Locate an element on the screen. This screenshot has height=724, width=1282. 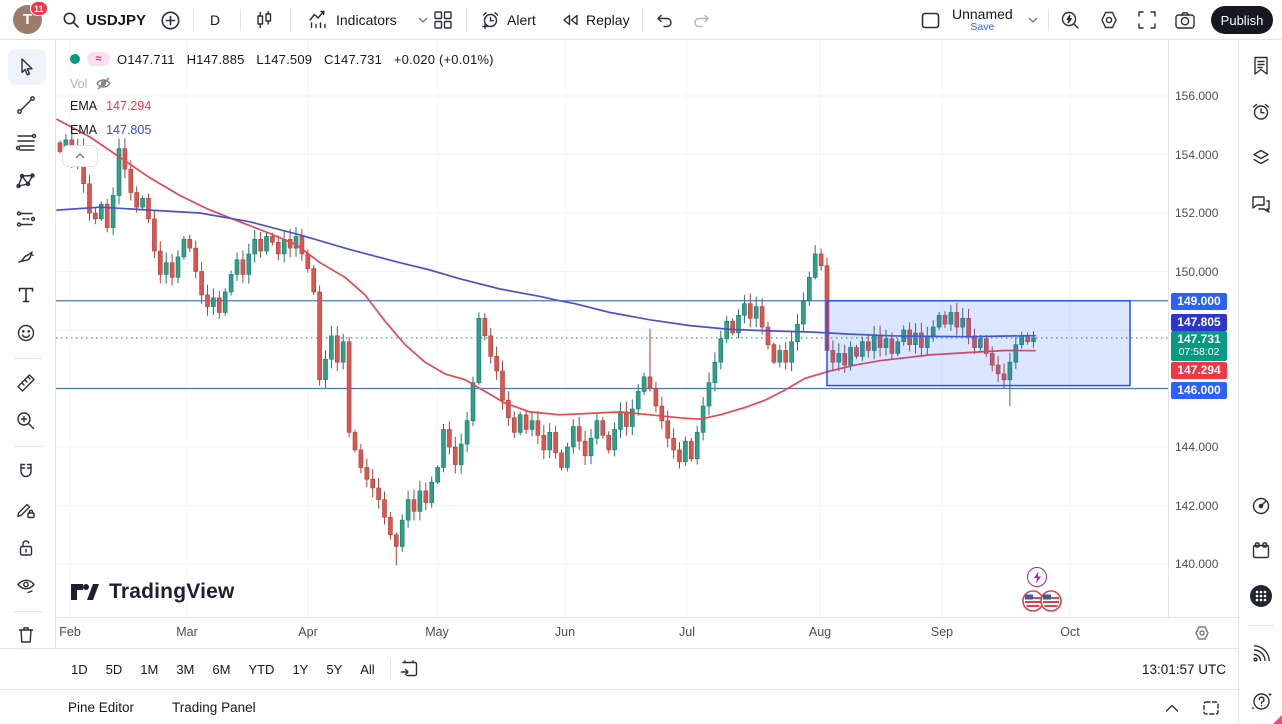
alert-clock-icon is located at coordinates (490, 20).